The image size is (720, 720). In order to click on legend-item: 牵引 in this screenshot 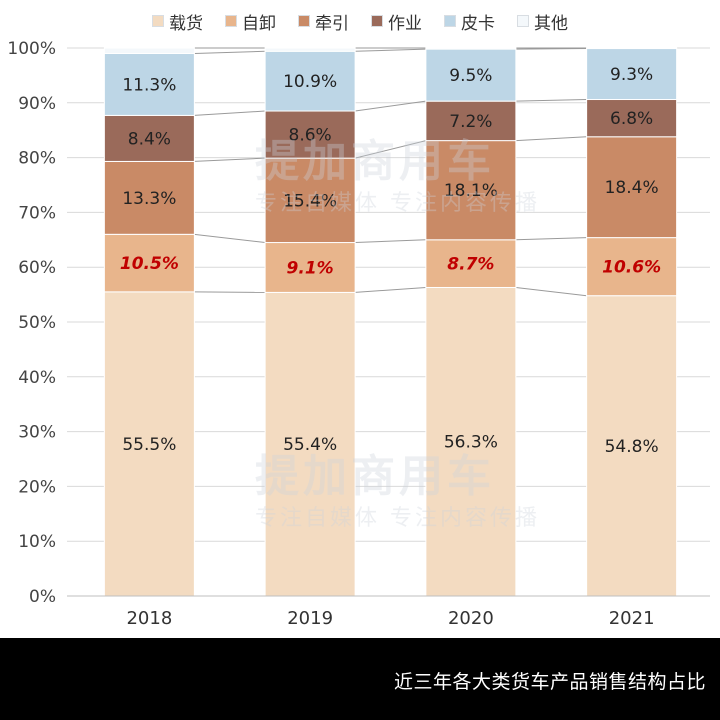, I will do `click(323, 21)`.